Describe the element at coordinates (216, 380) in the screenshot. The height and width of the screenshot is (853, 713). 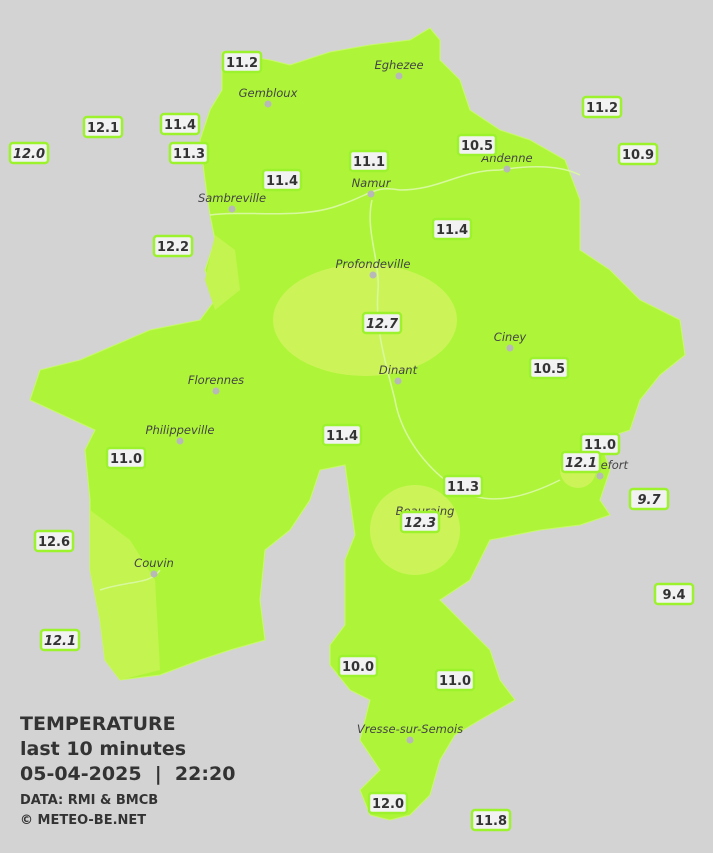
I see `city-label: Florennes` at that location.